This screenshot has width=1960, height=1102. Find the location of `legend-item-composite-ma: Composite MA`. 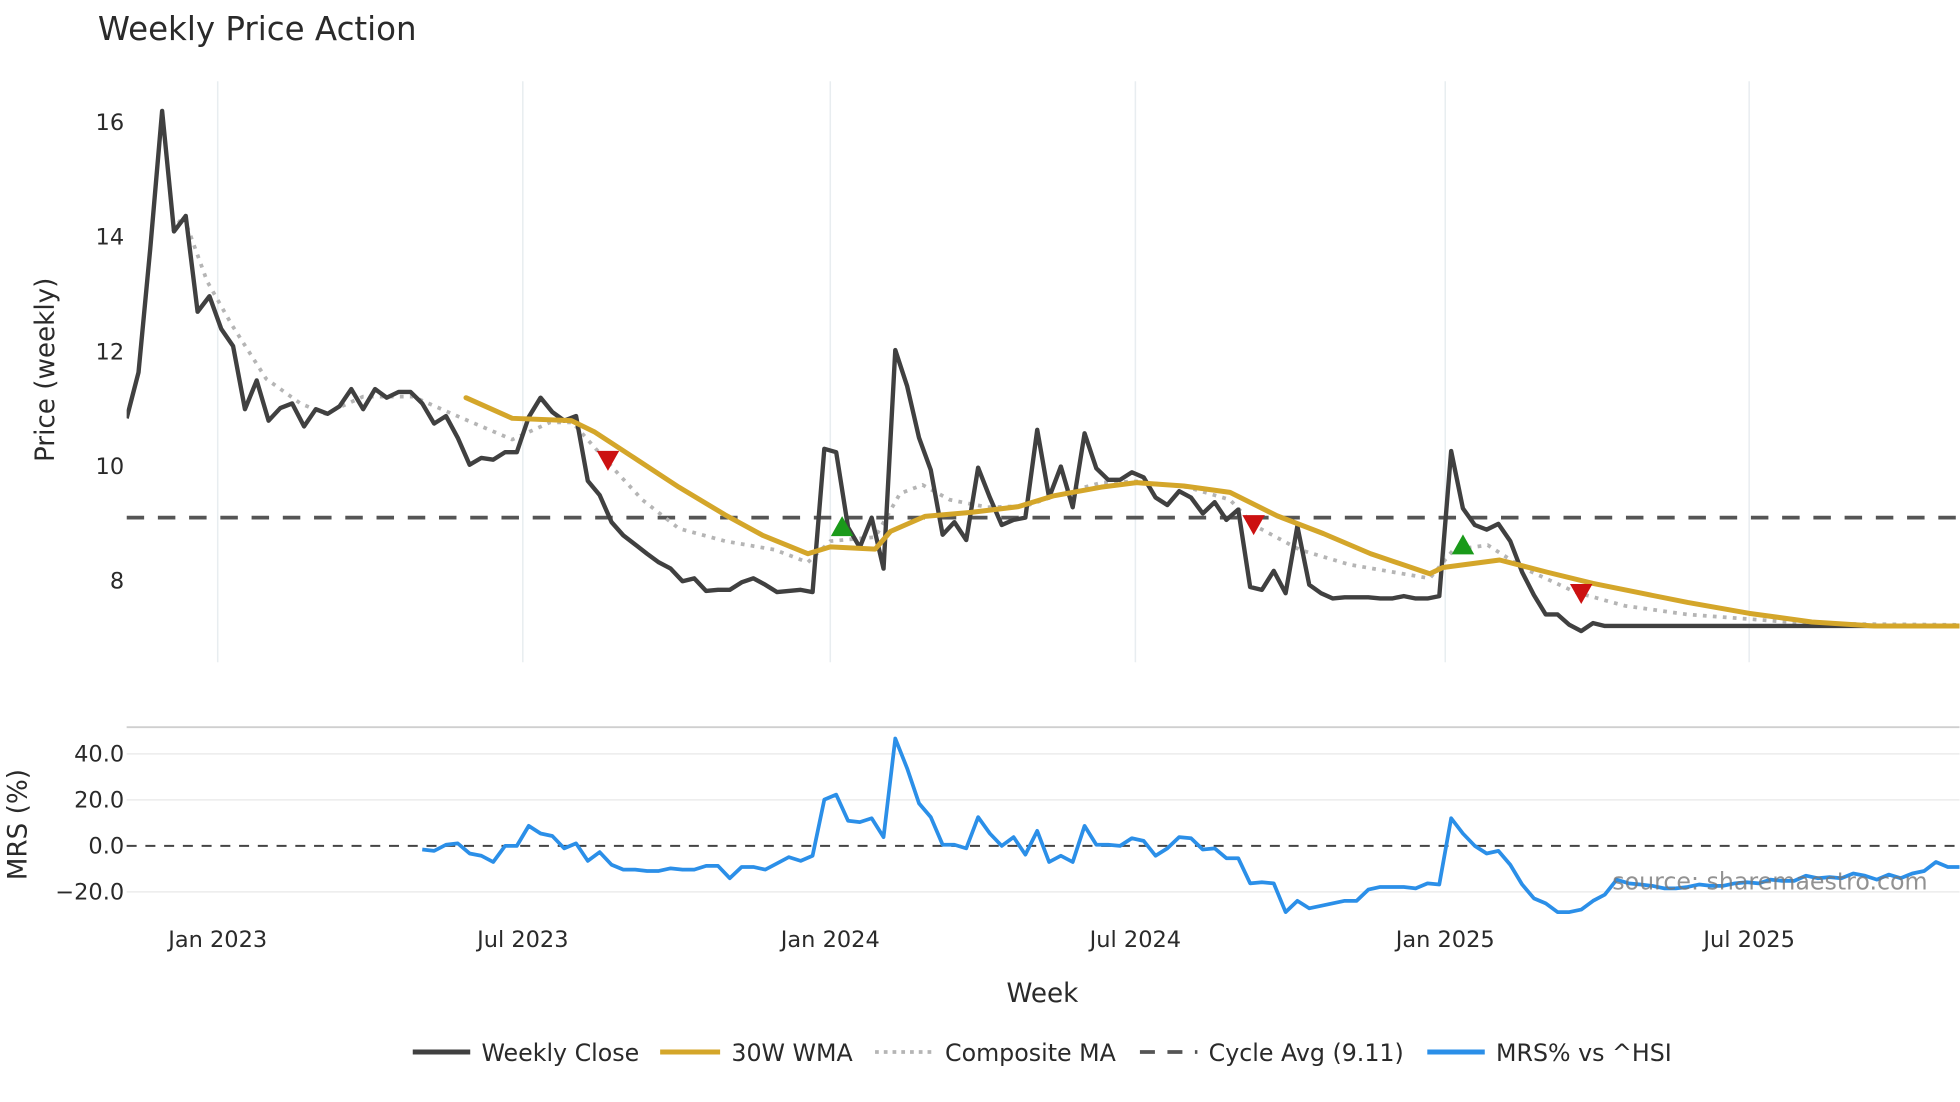

legend-item-composite-ma: Composite MA is located at coordinates (996, 1053).